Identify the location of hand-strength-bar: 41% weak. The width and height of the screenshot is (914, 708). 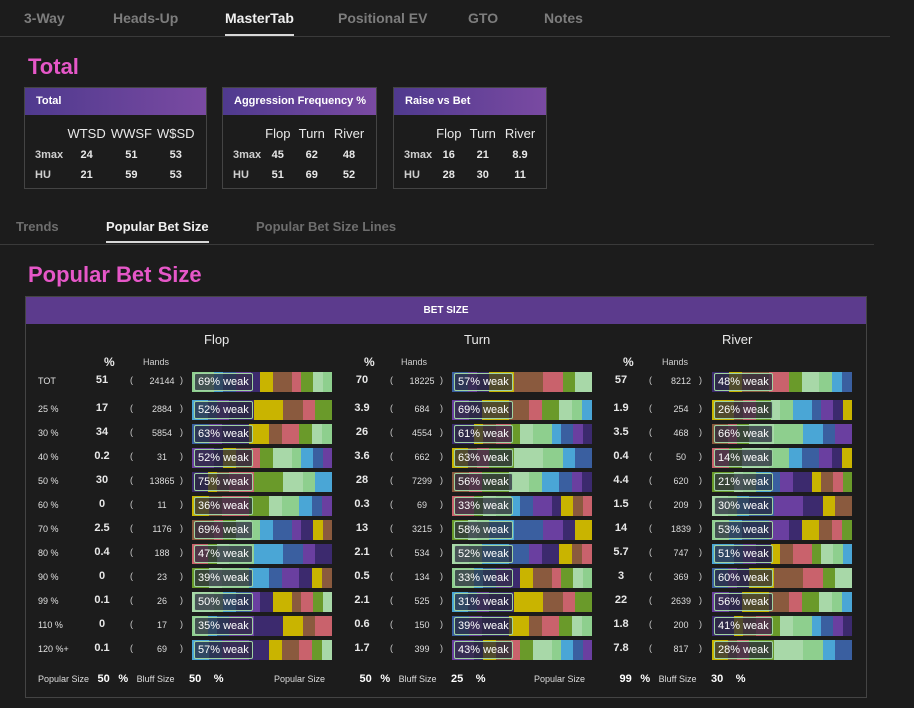
(782, 626).